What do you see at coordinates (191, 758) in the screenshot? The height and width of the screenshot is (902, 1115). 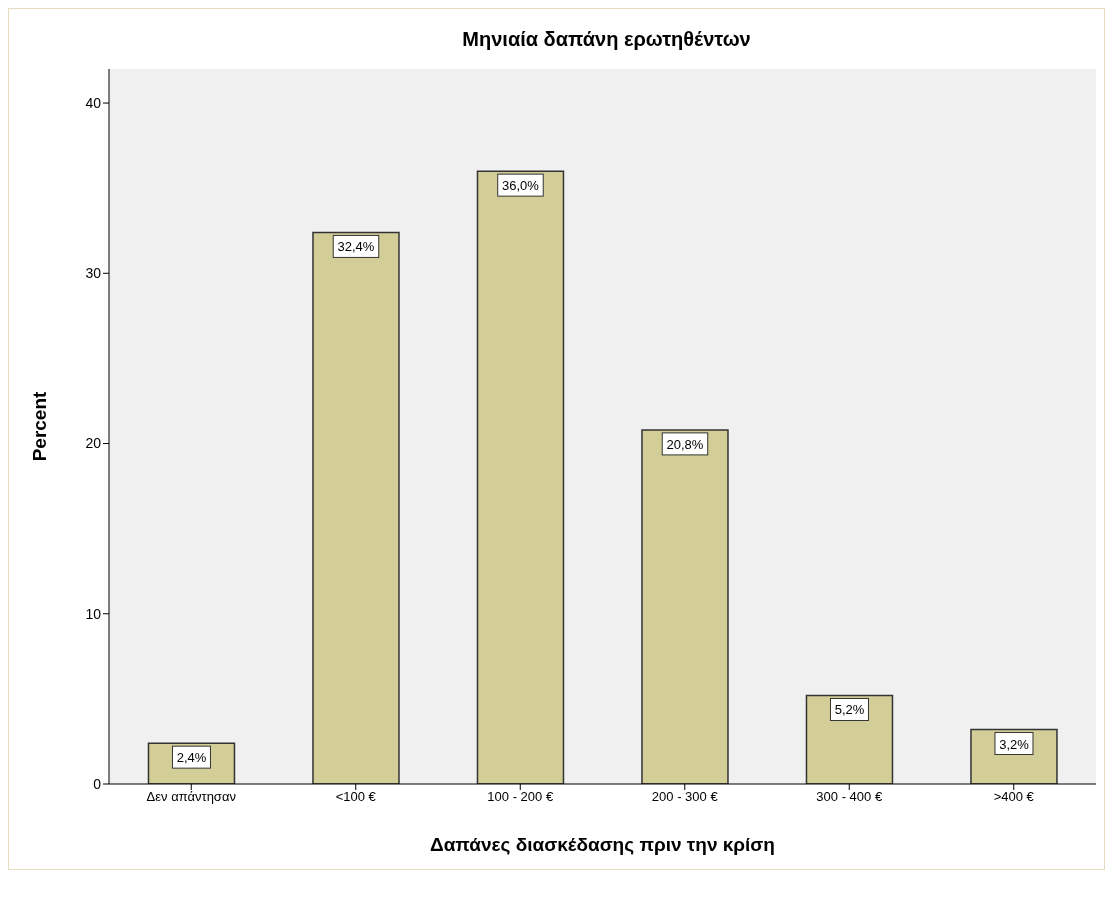 I see `data-label: 2,4%` at bounding box center [191, 758].